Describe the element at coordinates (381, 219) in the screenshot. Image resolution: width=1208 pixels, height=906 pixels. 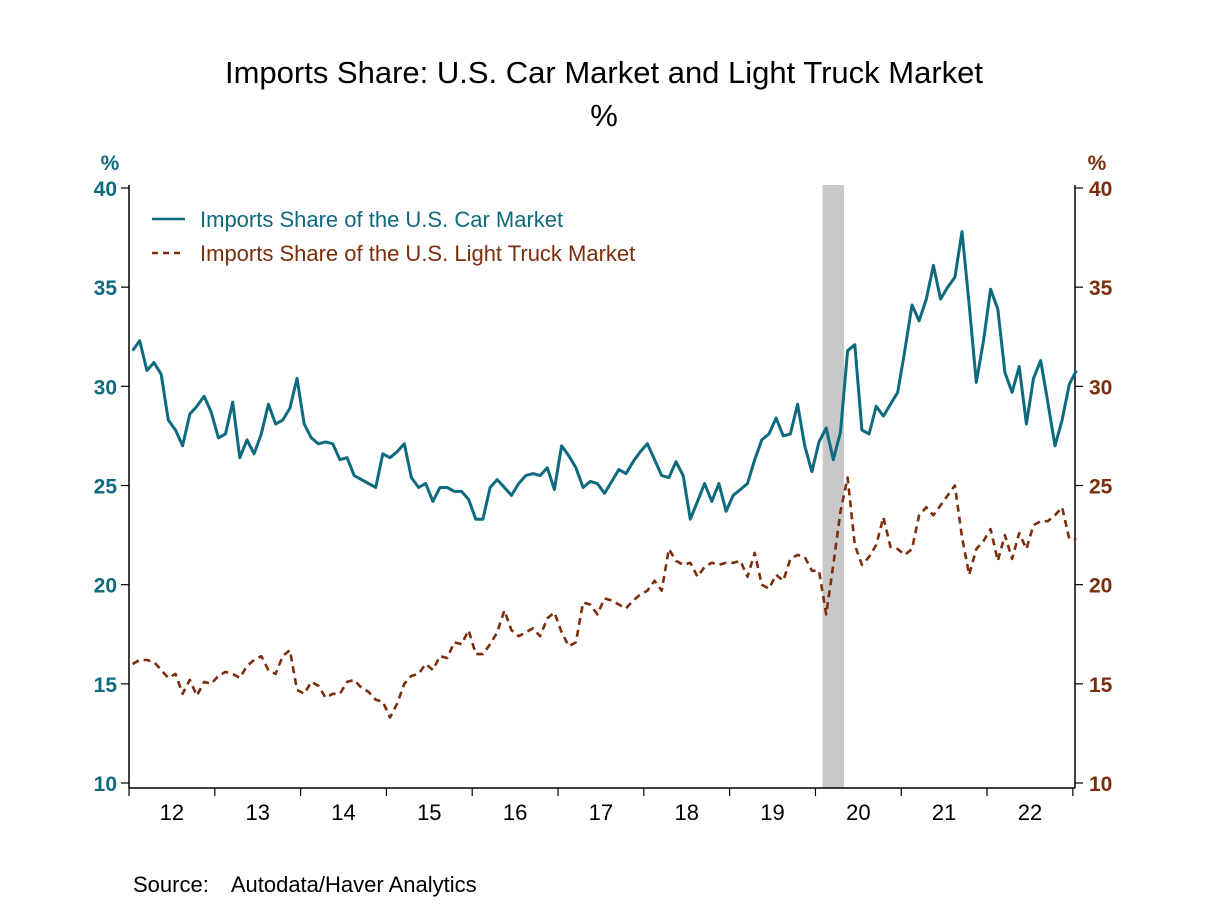
I see `legend-label-car: Imports Share of the U.S. Car Market` at that location.